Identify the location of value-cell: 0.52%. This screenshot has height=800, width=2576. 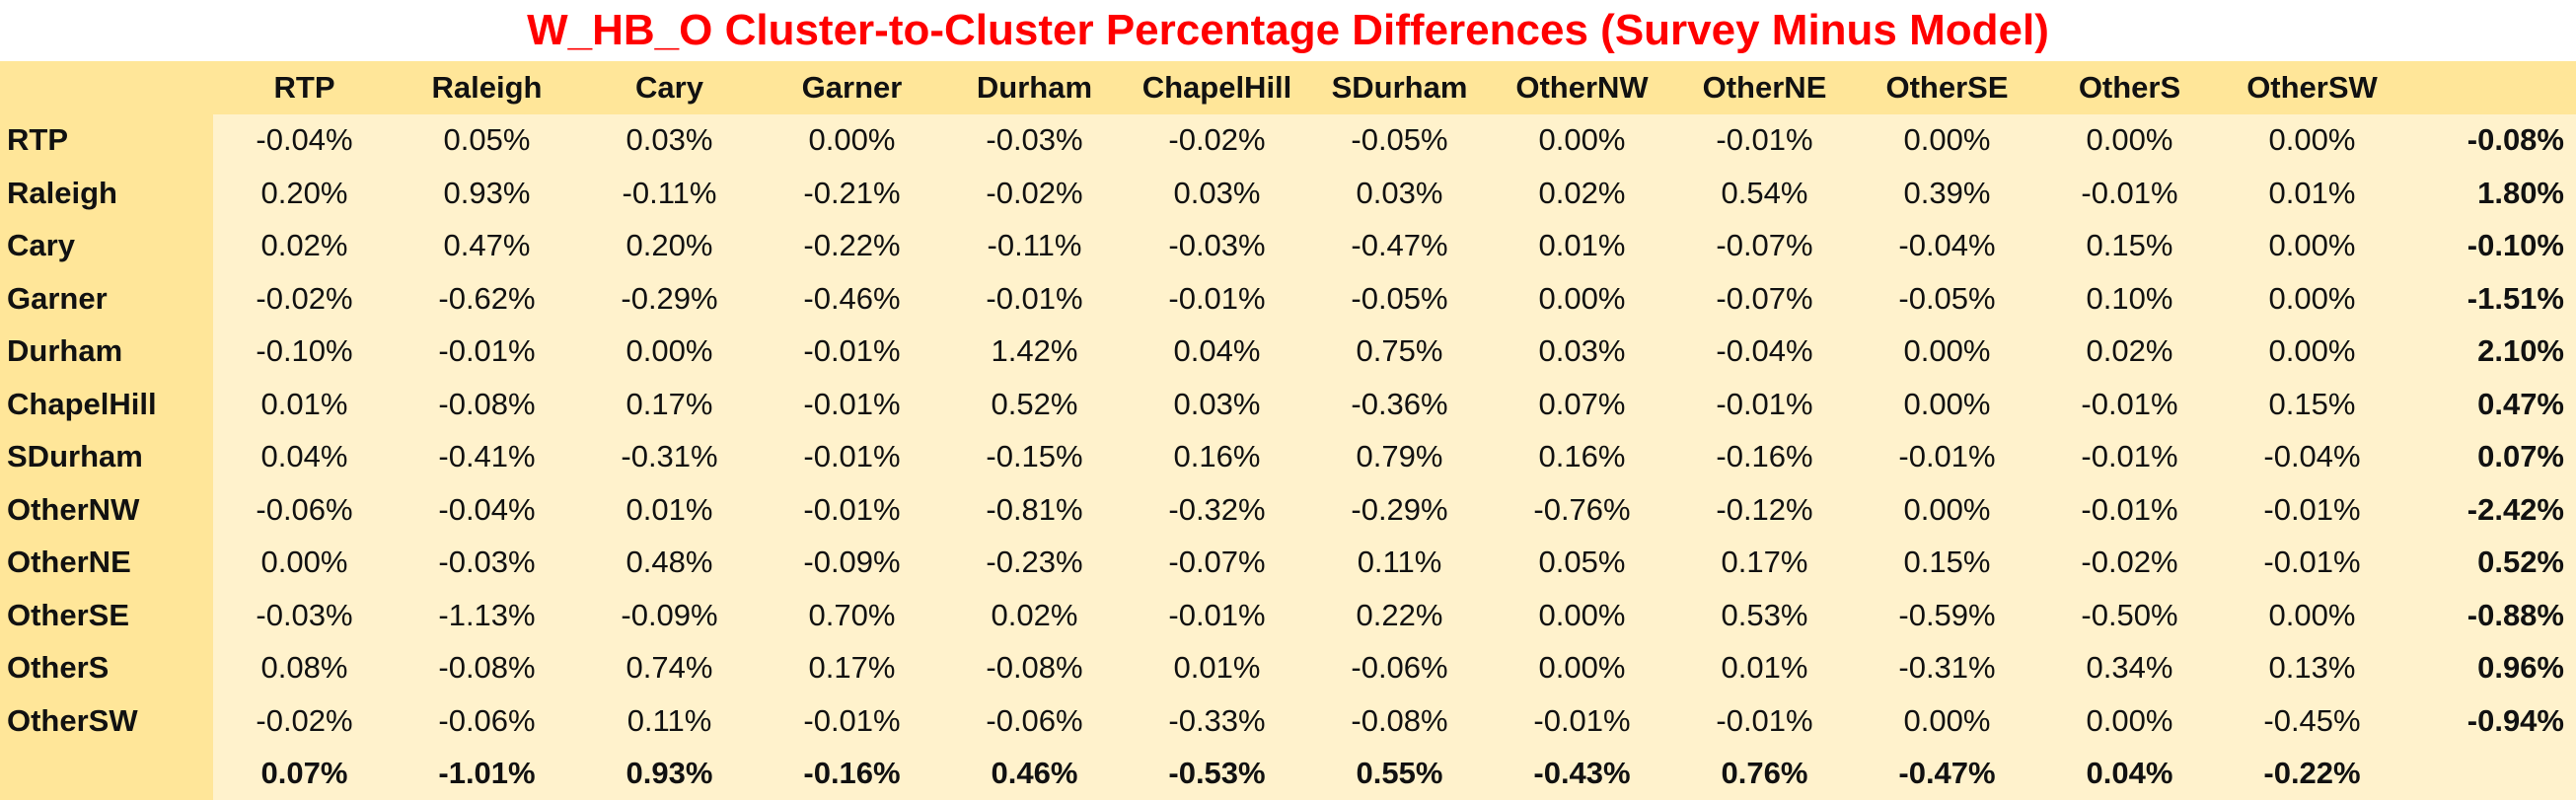
(1034, 404).